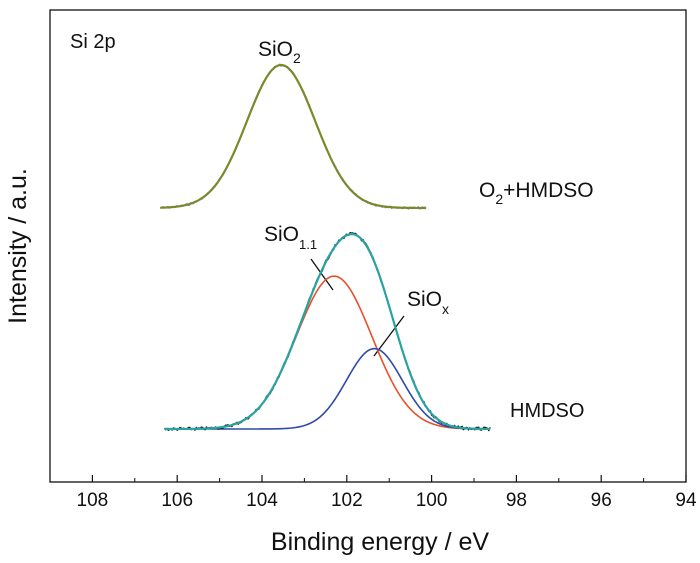  What do you see at coordinates (93, 500) in the screenshot?
I see `x-tick-label: 108` at bounding box center [93, 500].